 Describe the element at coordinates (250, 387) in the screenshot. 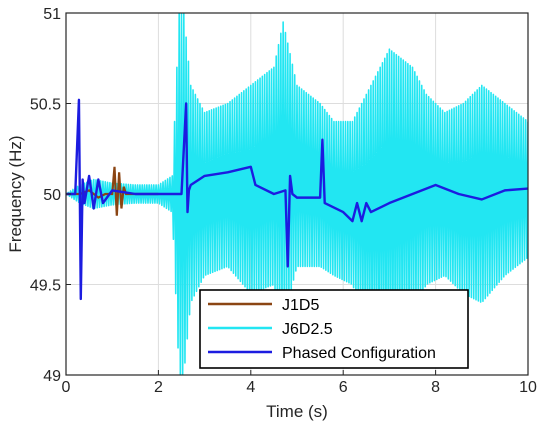

I see `x-tick-label: 4` at that location.